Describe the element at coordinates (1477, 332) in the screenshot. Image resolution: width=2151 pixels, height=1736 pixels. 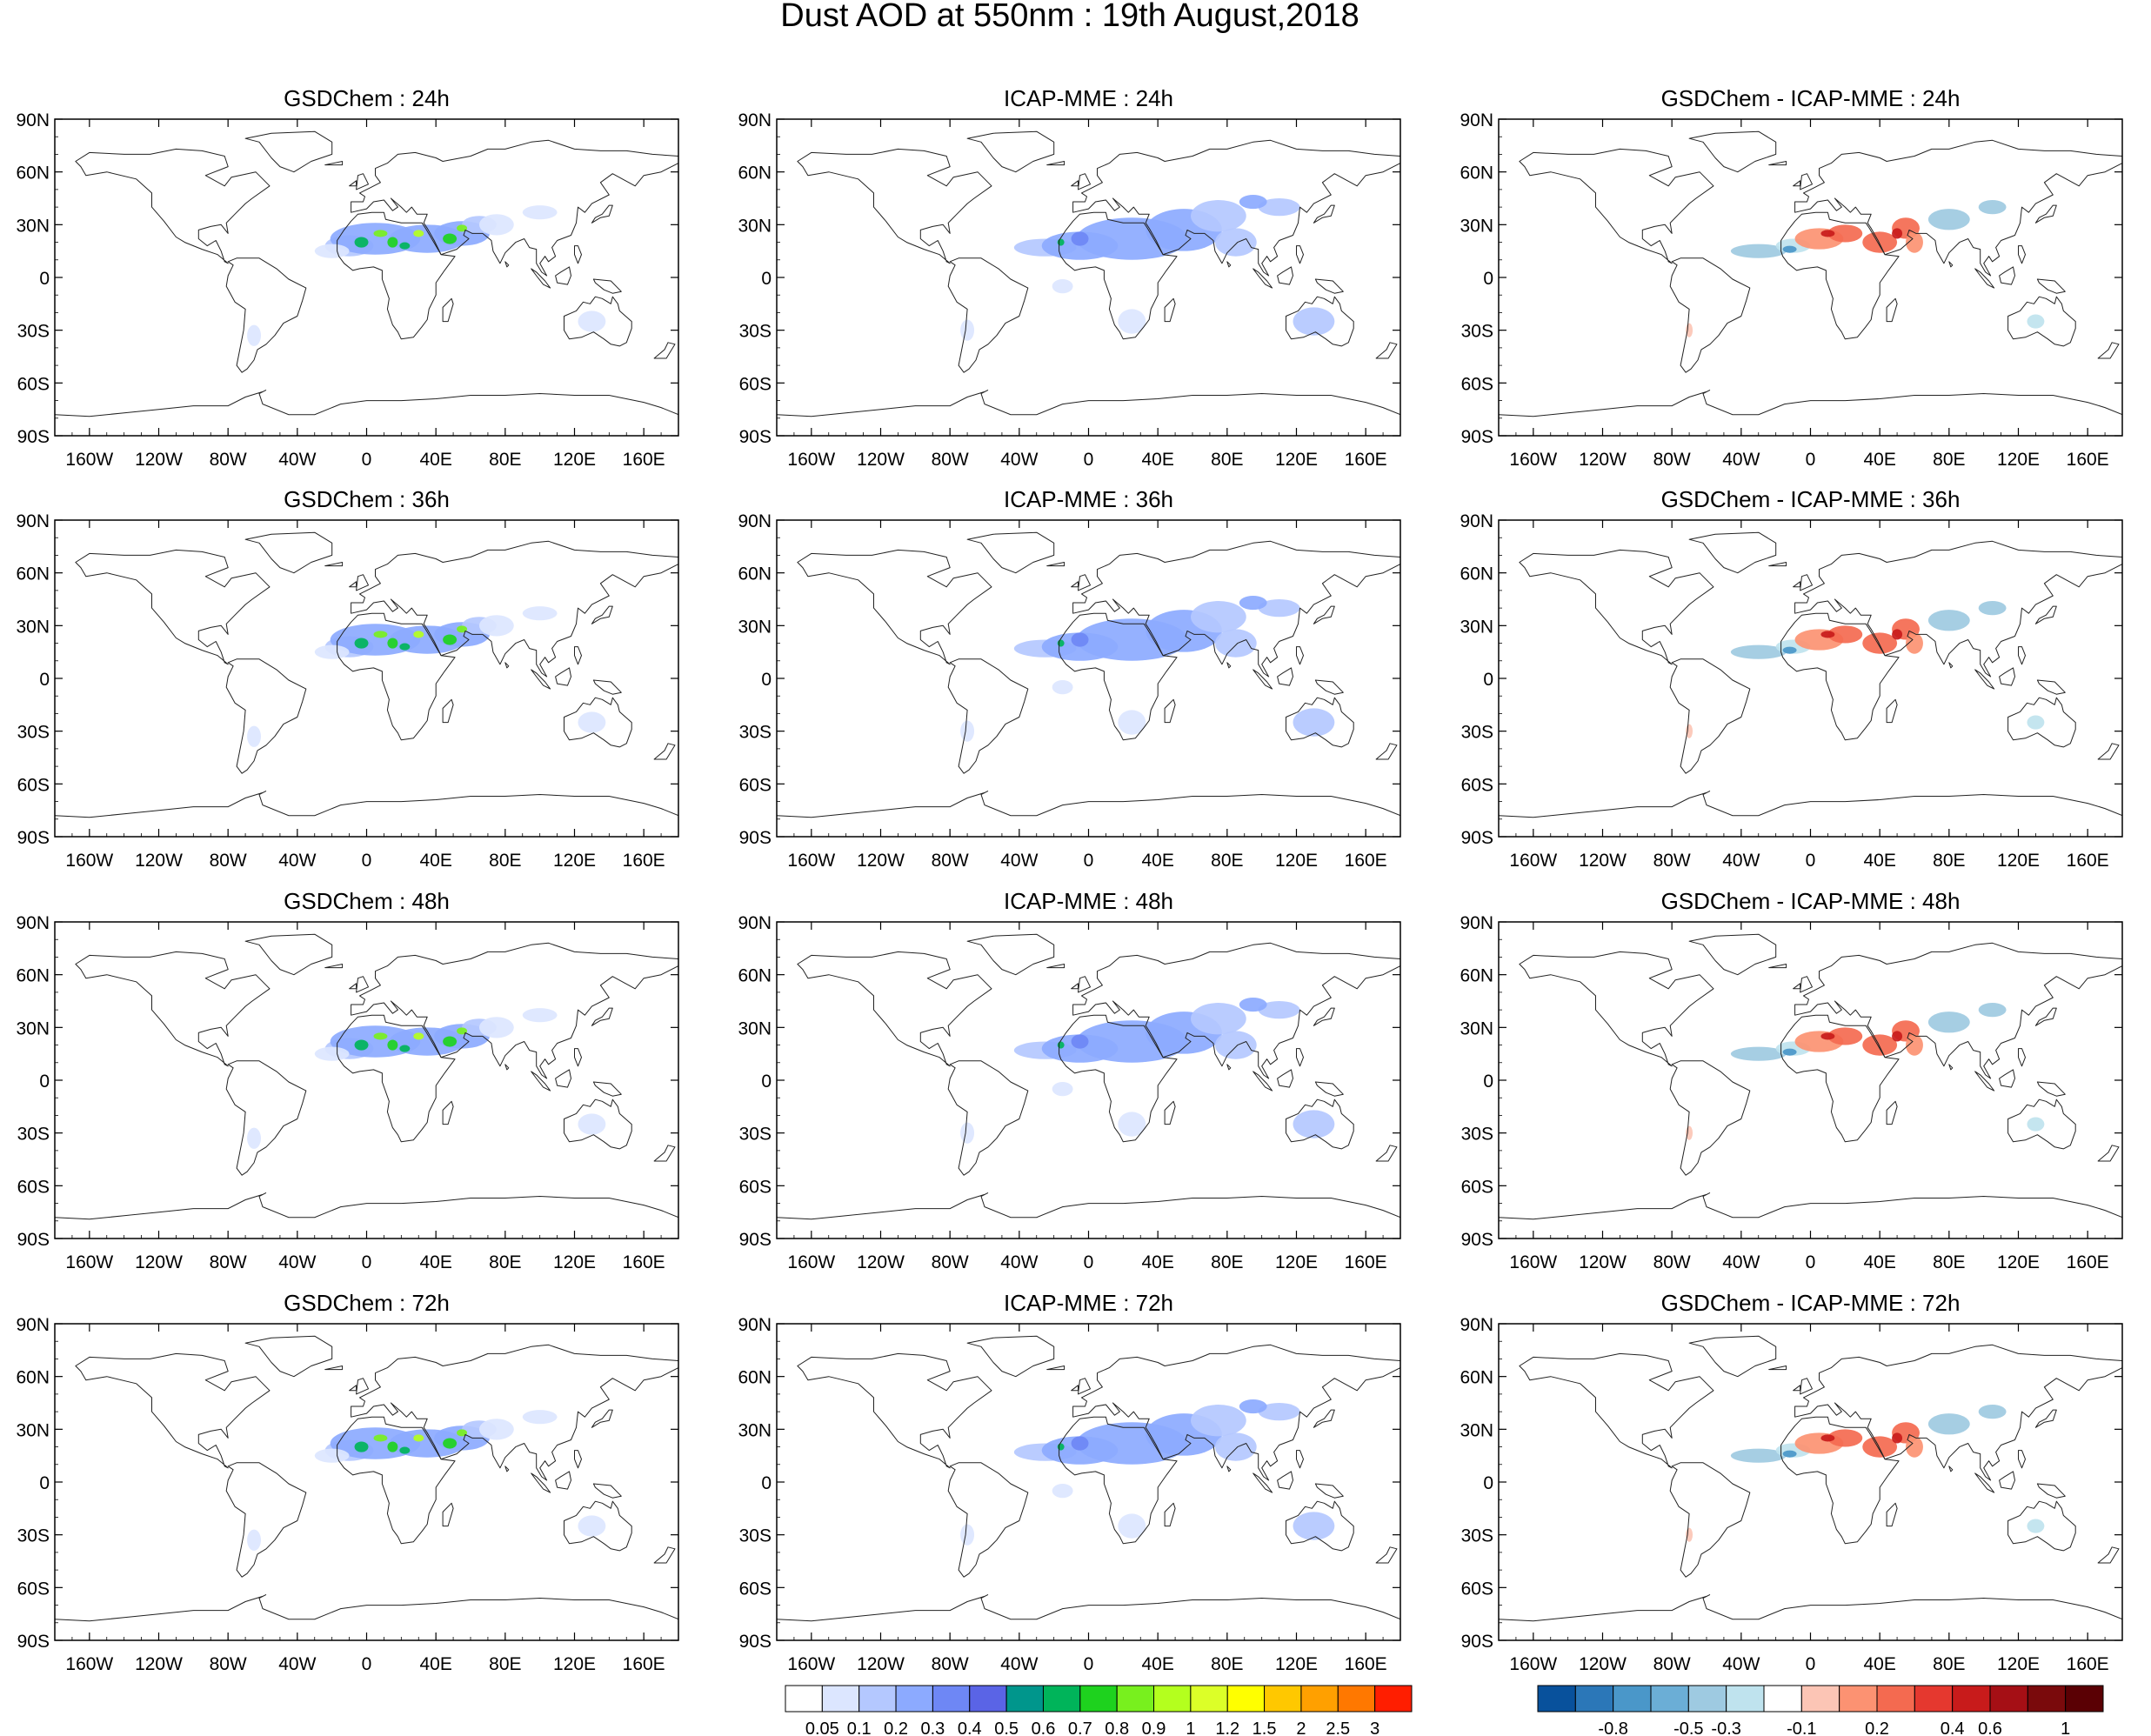
I see `lat-tick-label: 30S` at that location.